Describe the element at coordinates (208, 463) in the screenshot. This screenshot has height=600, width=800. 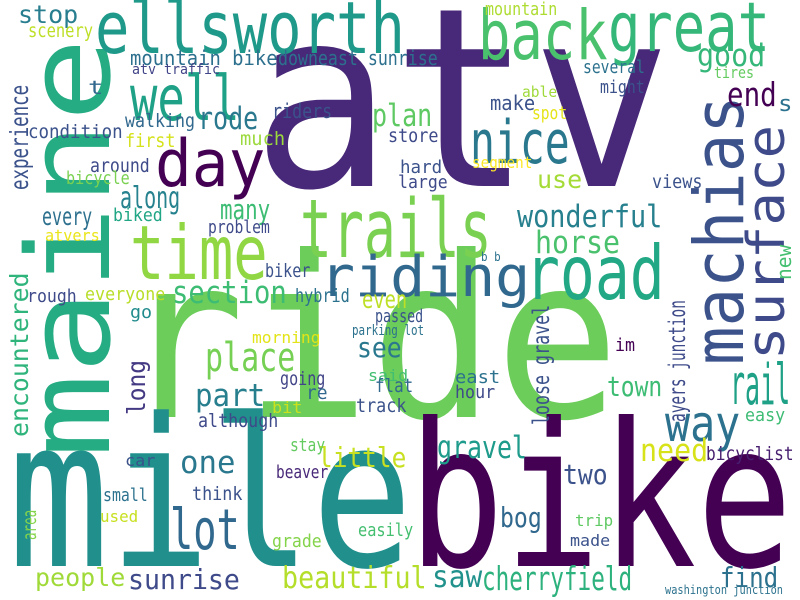
I see `word-one: one` at that location.